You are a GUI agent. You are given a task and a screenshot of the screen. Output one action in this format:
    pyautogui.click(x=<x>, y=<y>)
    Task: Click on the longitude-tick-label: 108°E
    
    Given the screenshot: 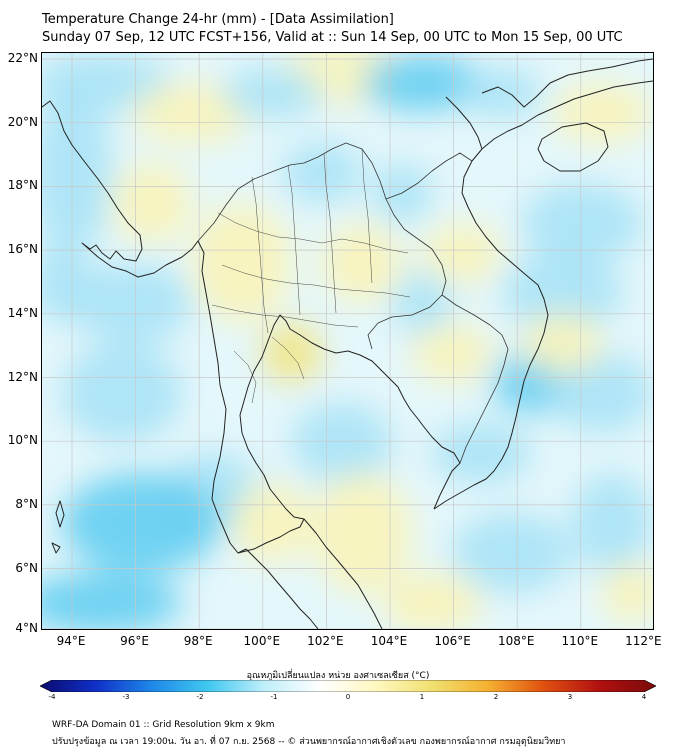 What is the action you would take?
    pyautogui.click(x=516, y=641)
    